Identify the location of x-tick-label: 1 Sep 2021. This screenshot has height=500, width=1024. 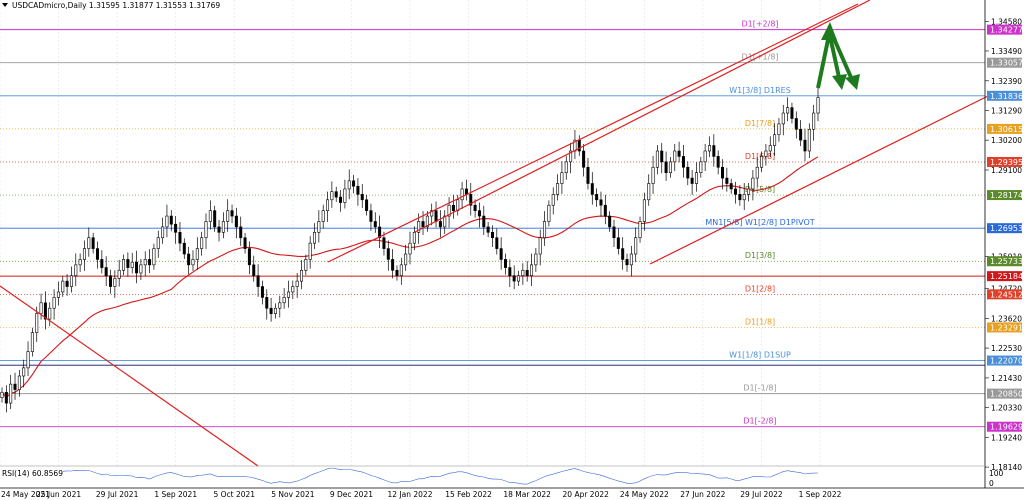
(175, 494).